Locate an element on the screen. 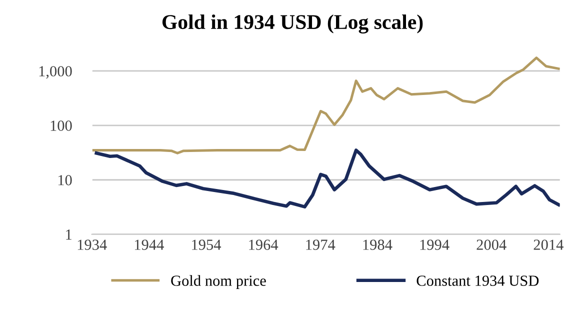 The width and height of the screenshot is (585, 321). legend-label: Constant 1934 USD is located at coordinates (477, 281).